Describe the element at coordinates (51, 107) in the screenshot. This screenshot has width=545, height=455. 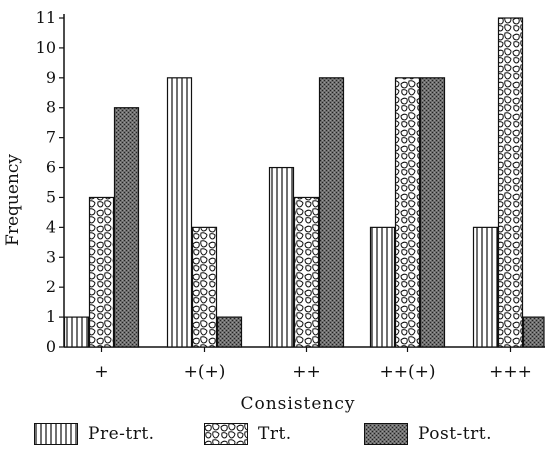
I see `y-tick-label: 8` at that location.